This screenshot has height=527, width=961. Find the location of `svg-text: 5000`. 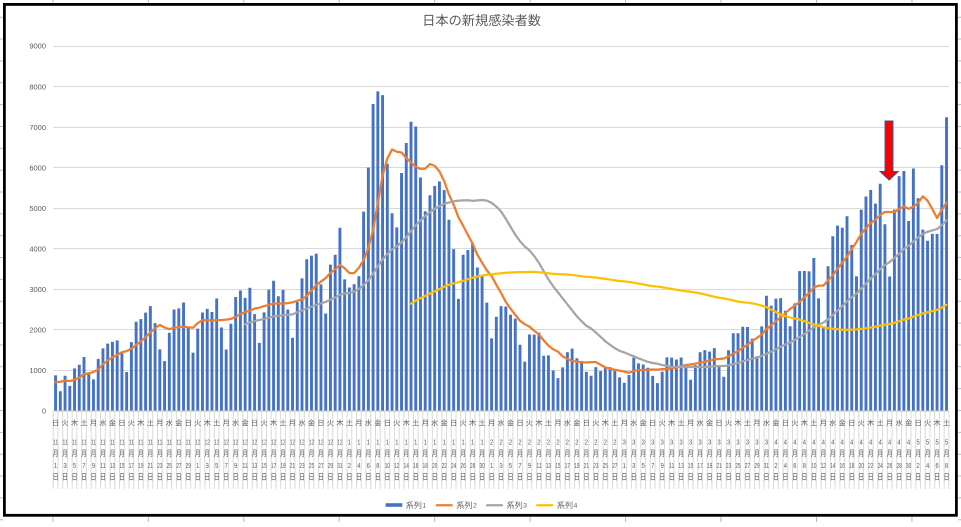

svg-text: 5000 is located at coordinates (37, 208).